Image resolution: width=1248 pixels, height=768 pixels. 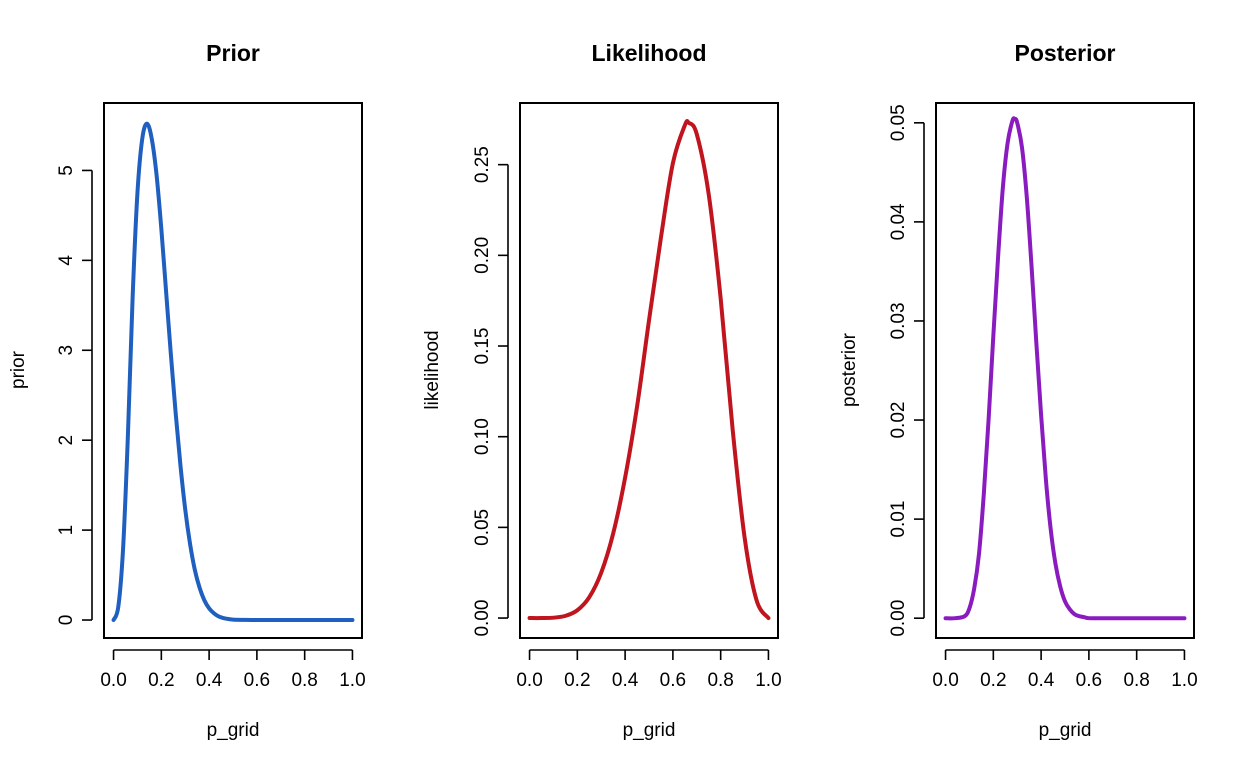 What do you see at coordinates (233, 53) in the screenshot?
I see `panel-title: Prior` at bounding box center [233, 53].